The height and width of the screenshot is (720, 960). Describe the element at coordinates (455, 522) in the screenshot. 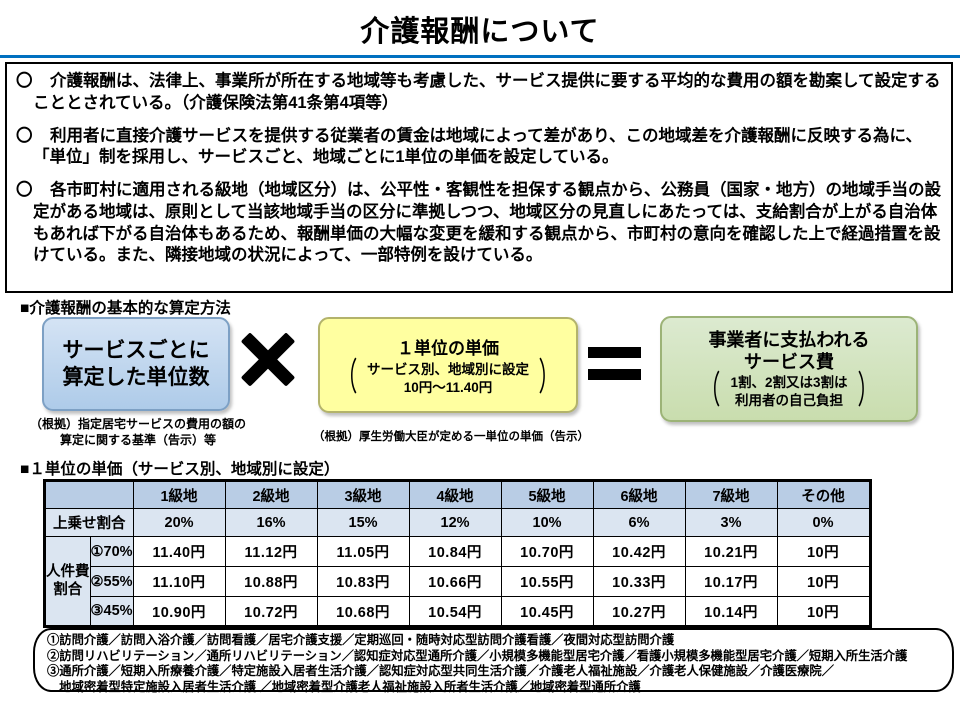

I see `surcharge-cell: 12%` at that location.